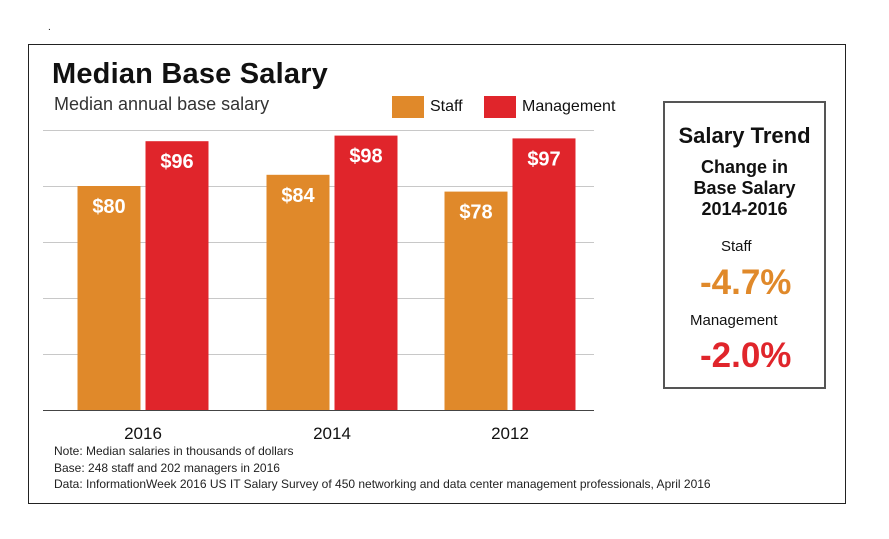 The image size is (889, 539). Describe the element at coordinates (475, 213) in the screenshot. I see `bar-label-staff-2012: $78` at that location.